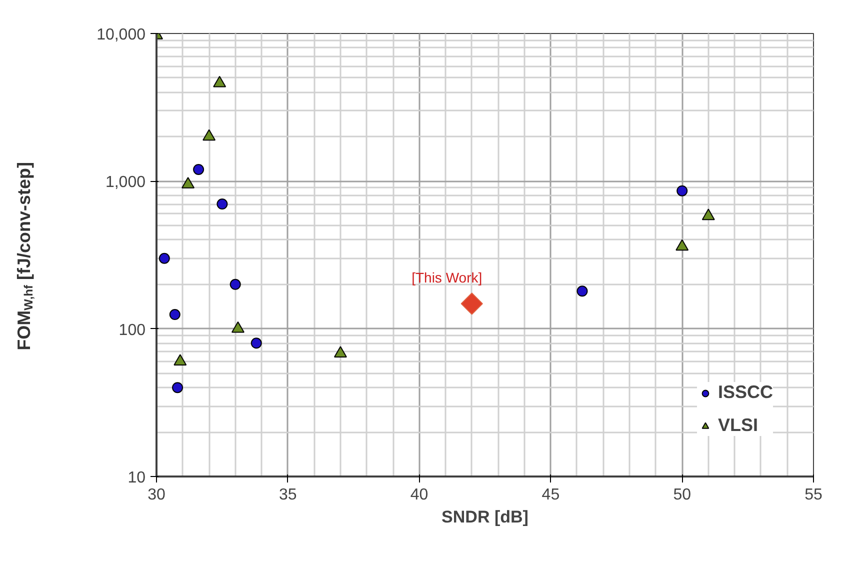 The height and width of the screenshot is (578, 844). Describe the element at coordinates (813, 495) in the screenshot. I see `x-tick-label: 55` at that location.